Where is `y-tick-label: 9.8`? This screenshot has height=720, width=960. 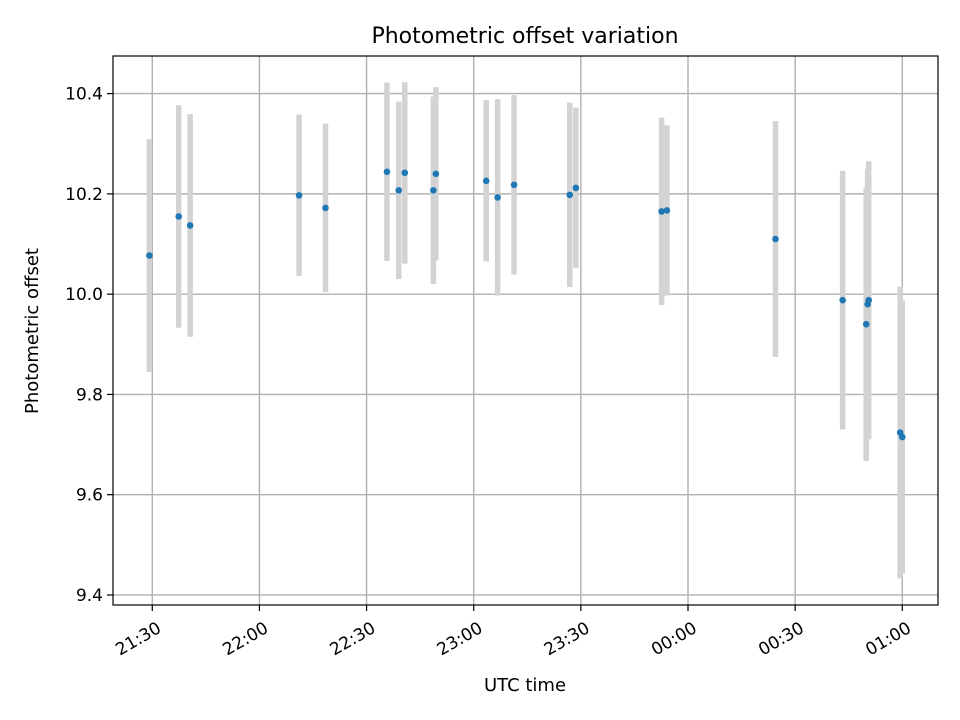
y-tick-label: 9.8 is located at coordinates (89, 395).